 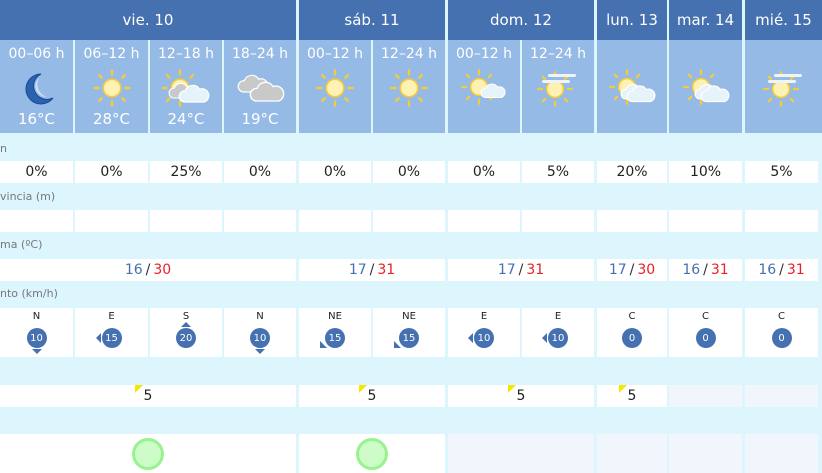 What do you see at coordinates (111, 54) in the screenshot?
I see `period-label: 06–12 h` at bounding box center [111, 54].